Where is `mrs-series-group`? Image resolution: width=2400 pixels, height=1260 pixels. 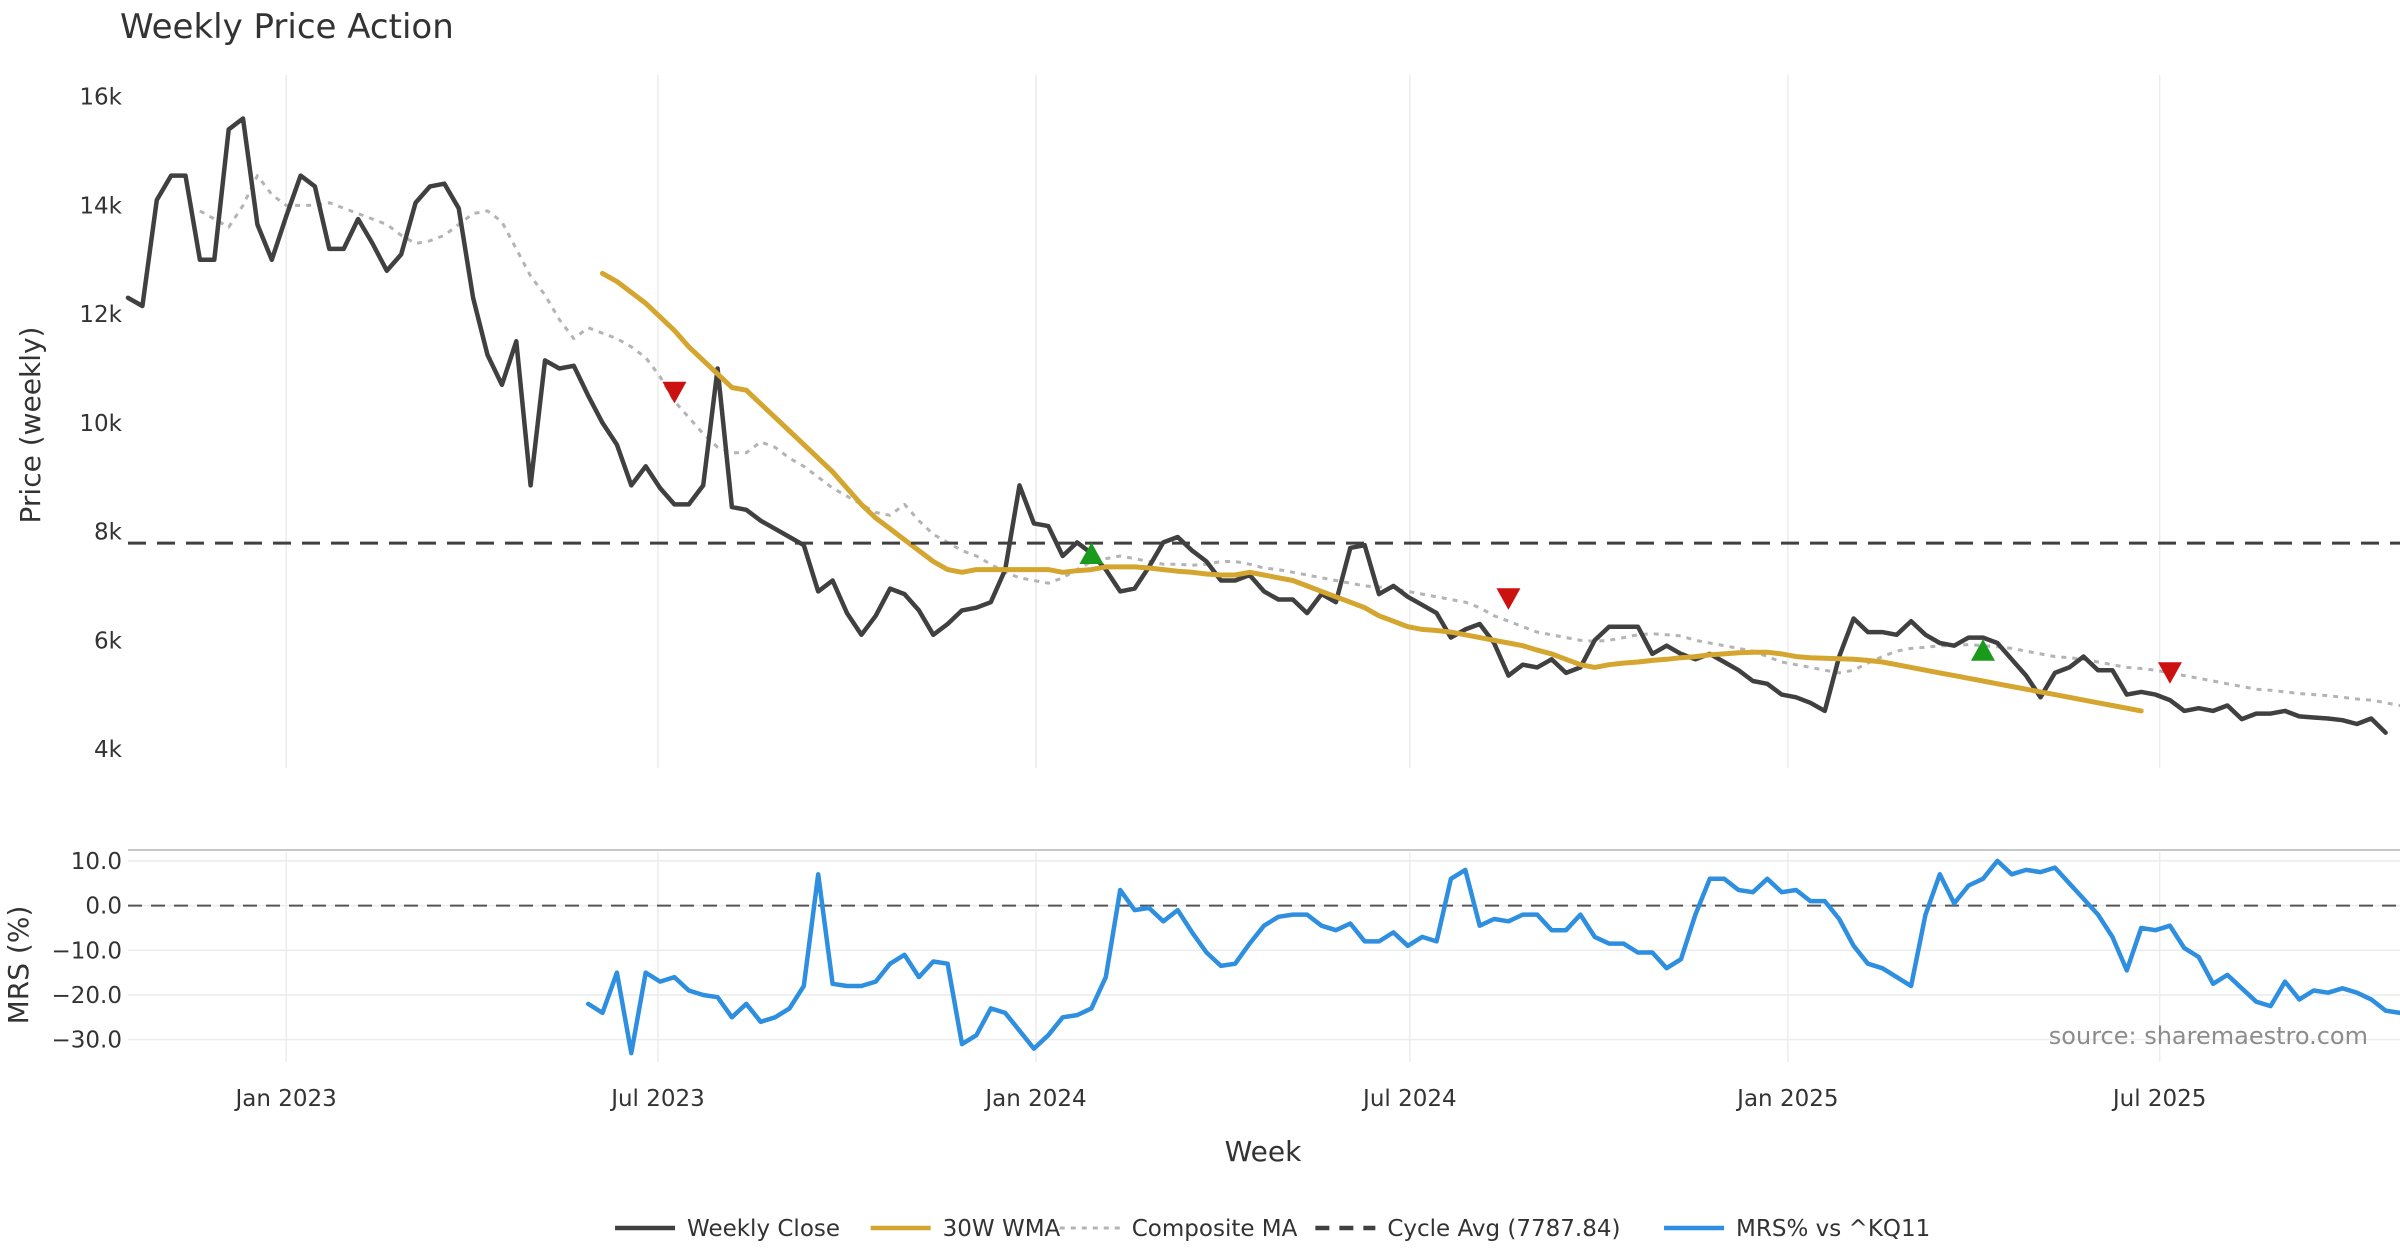 mrs-series-group is located at coordinates (1264, 957).